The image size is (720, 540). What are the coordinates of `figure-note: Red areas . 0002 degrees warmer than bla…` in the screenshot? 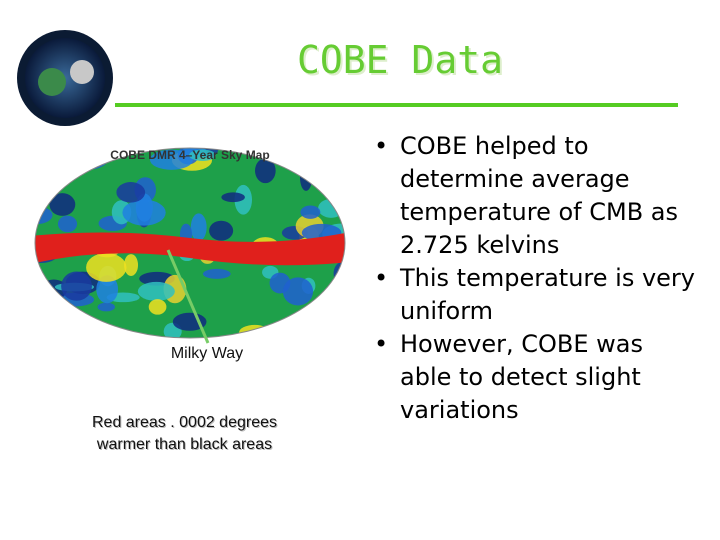 It's located at (184, 433).